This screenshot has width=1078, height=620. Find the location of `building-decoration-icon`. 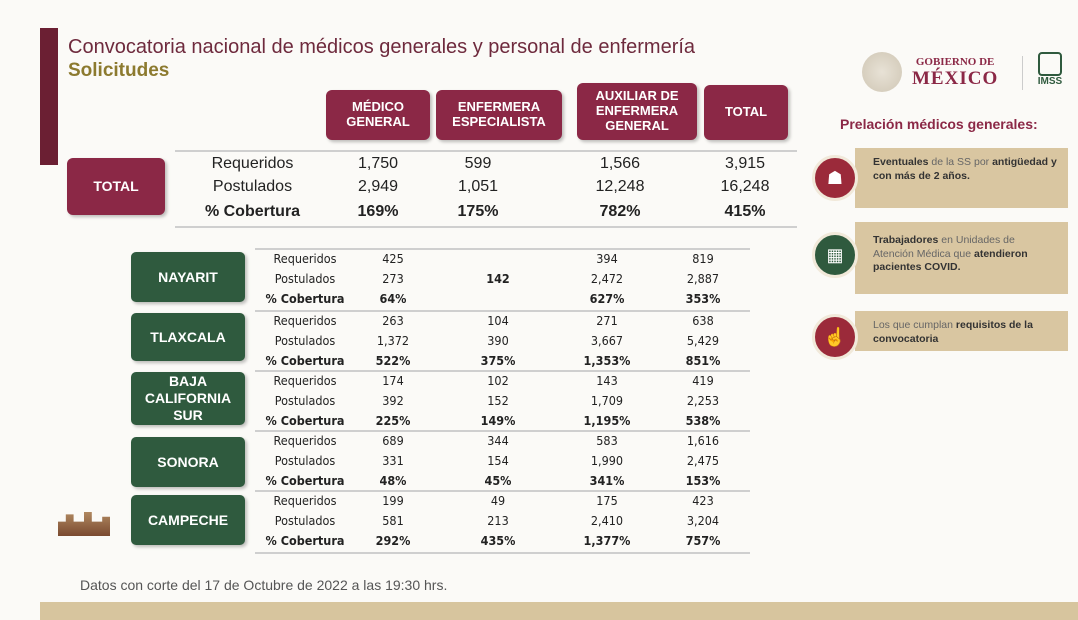

building-decoration-icon is located at coordinates (84, 524).